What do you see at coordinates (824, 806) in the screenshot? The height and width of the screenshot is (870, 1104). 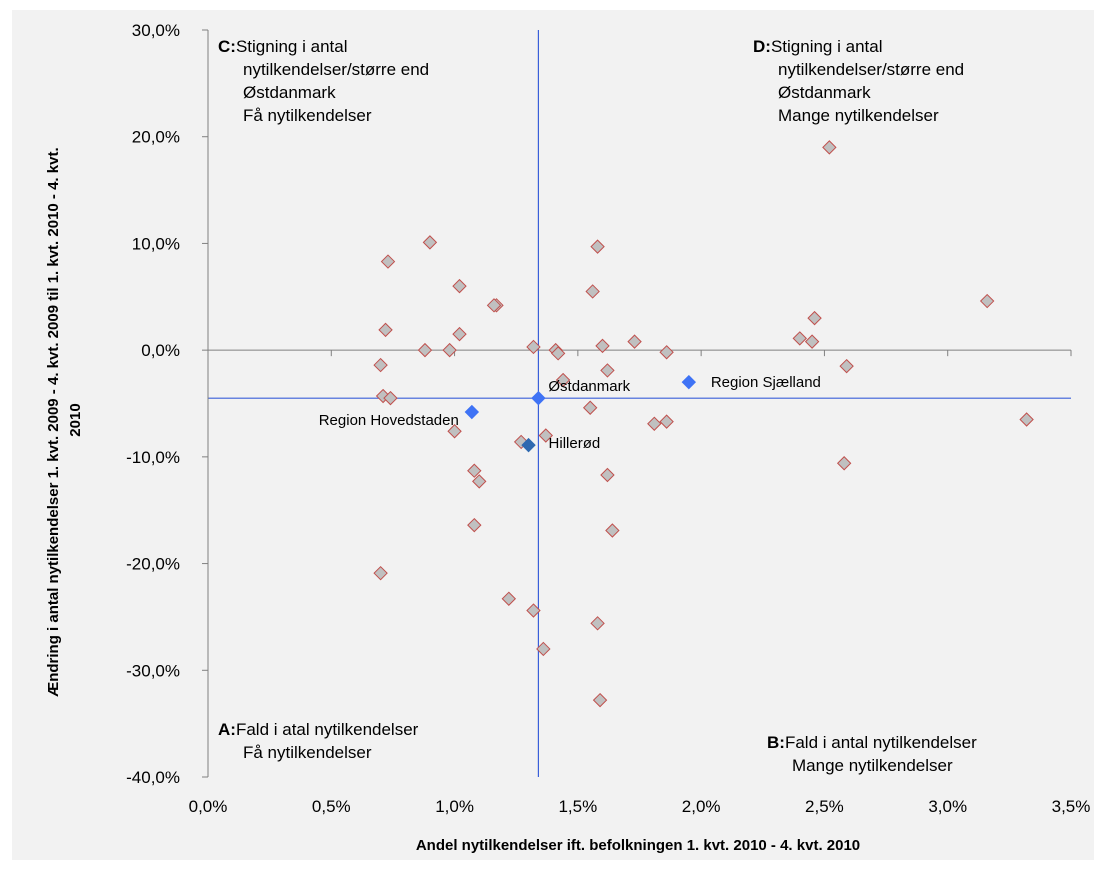 I see `x-tick-label: 2,5%` at bounding box center [824, 806].